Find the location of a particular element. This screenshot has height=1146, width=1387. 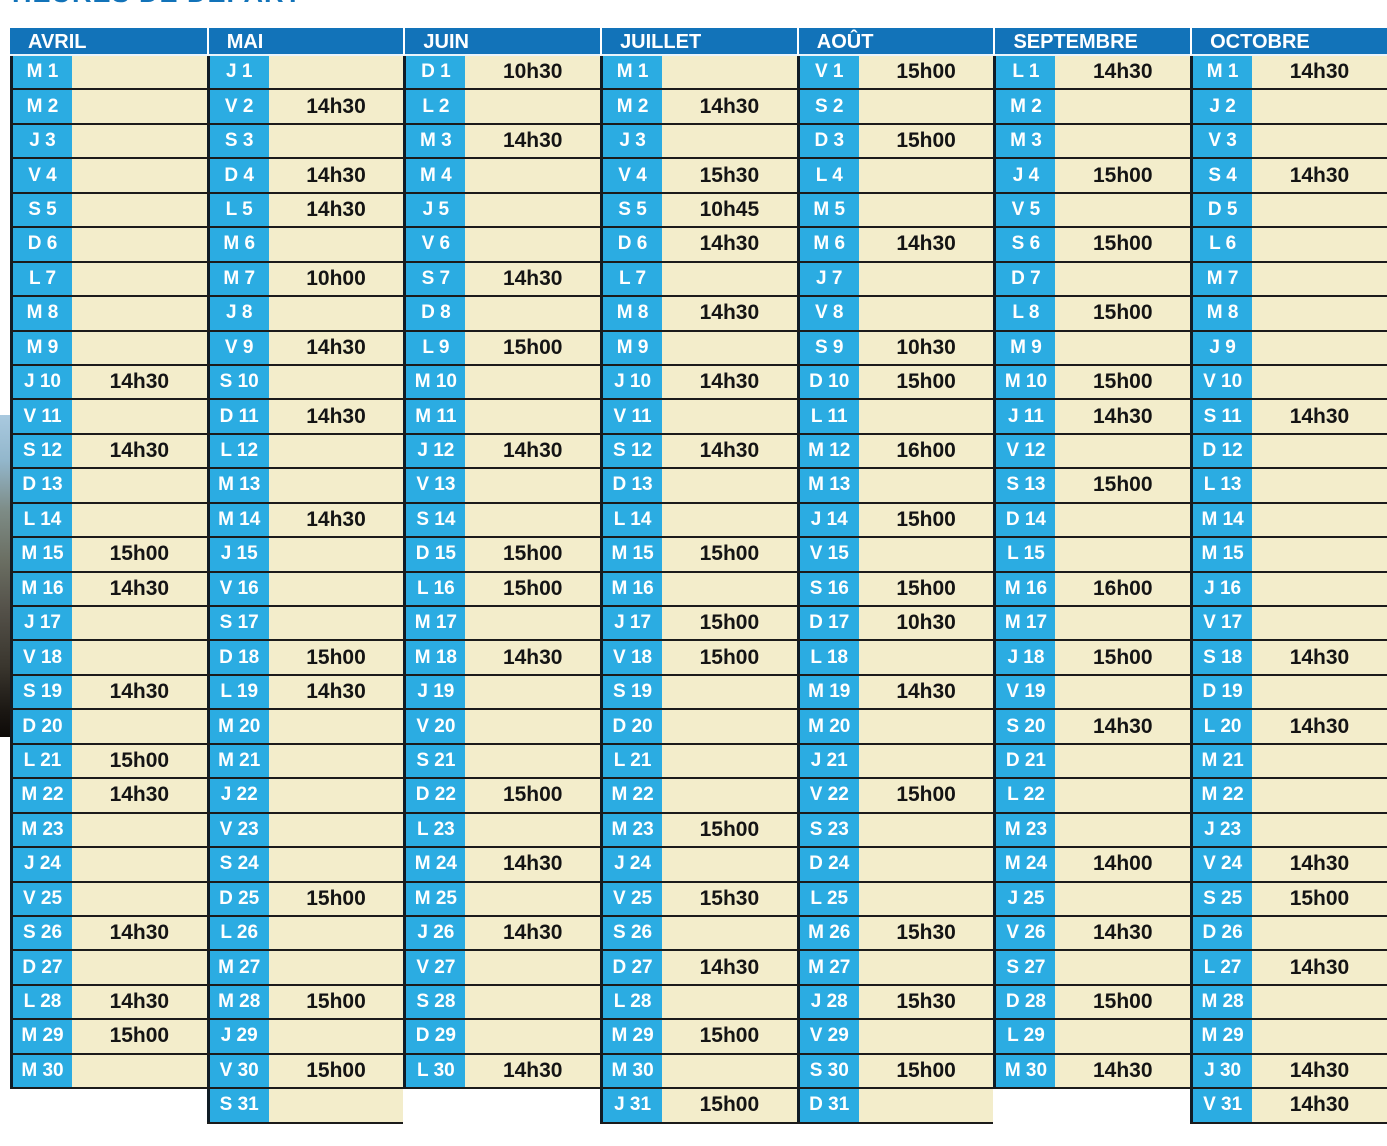

table-row: J 9 is located at coordinates (1288, 348).